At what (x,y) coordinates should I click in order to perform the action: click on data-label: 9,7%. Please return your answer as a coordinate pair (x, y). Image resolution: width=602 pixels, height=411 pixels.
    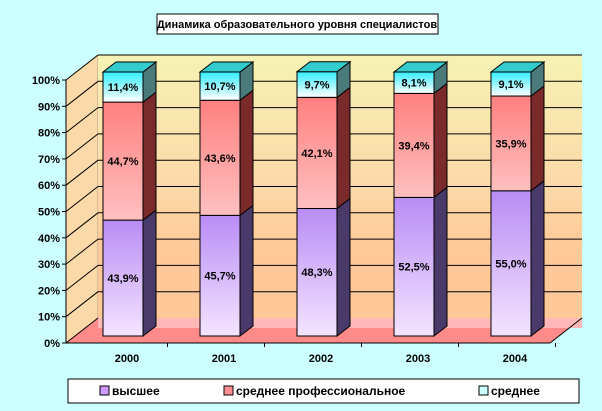
    Looking at the image, I should click on (316, 86).